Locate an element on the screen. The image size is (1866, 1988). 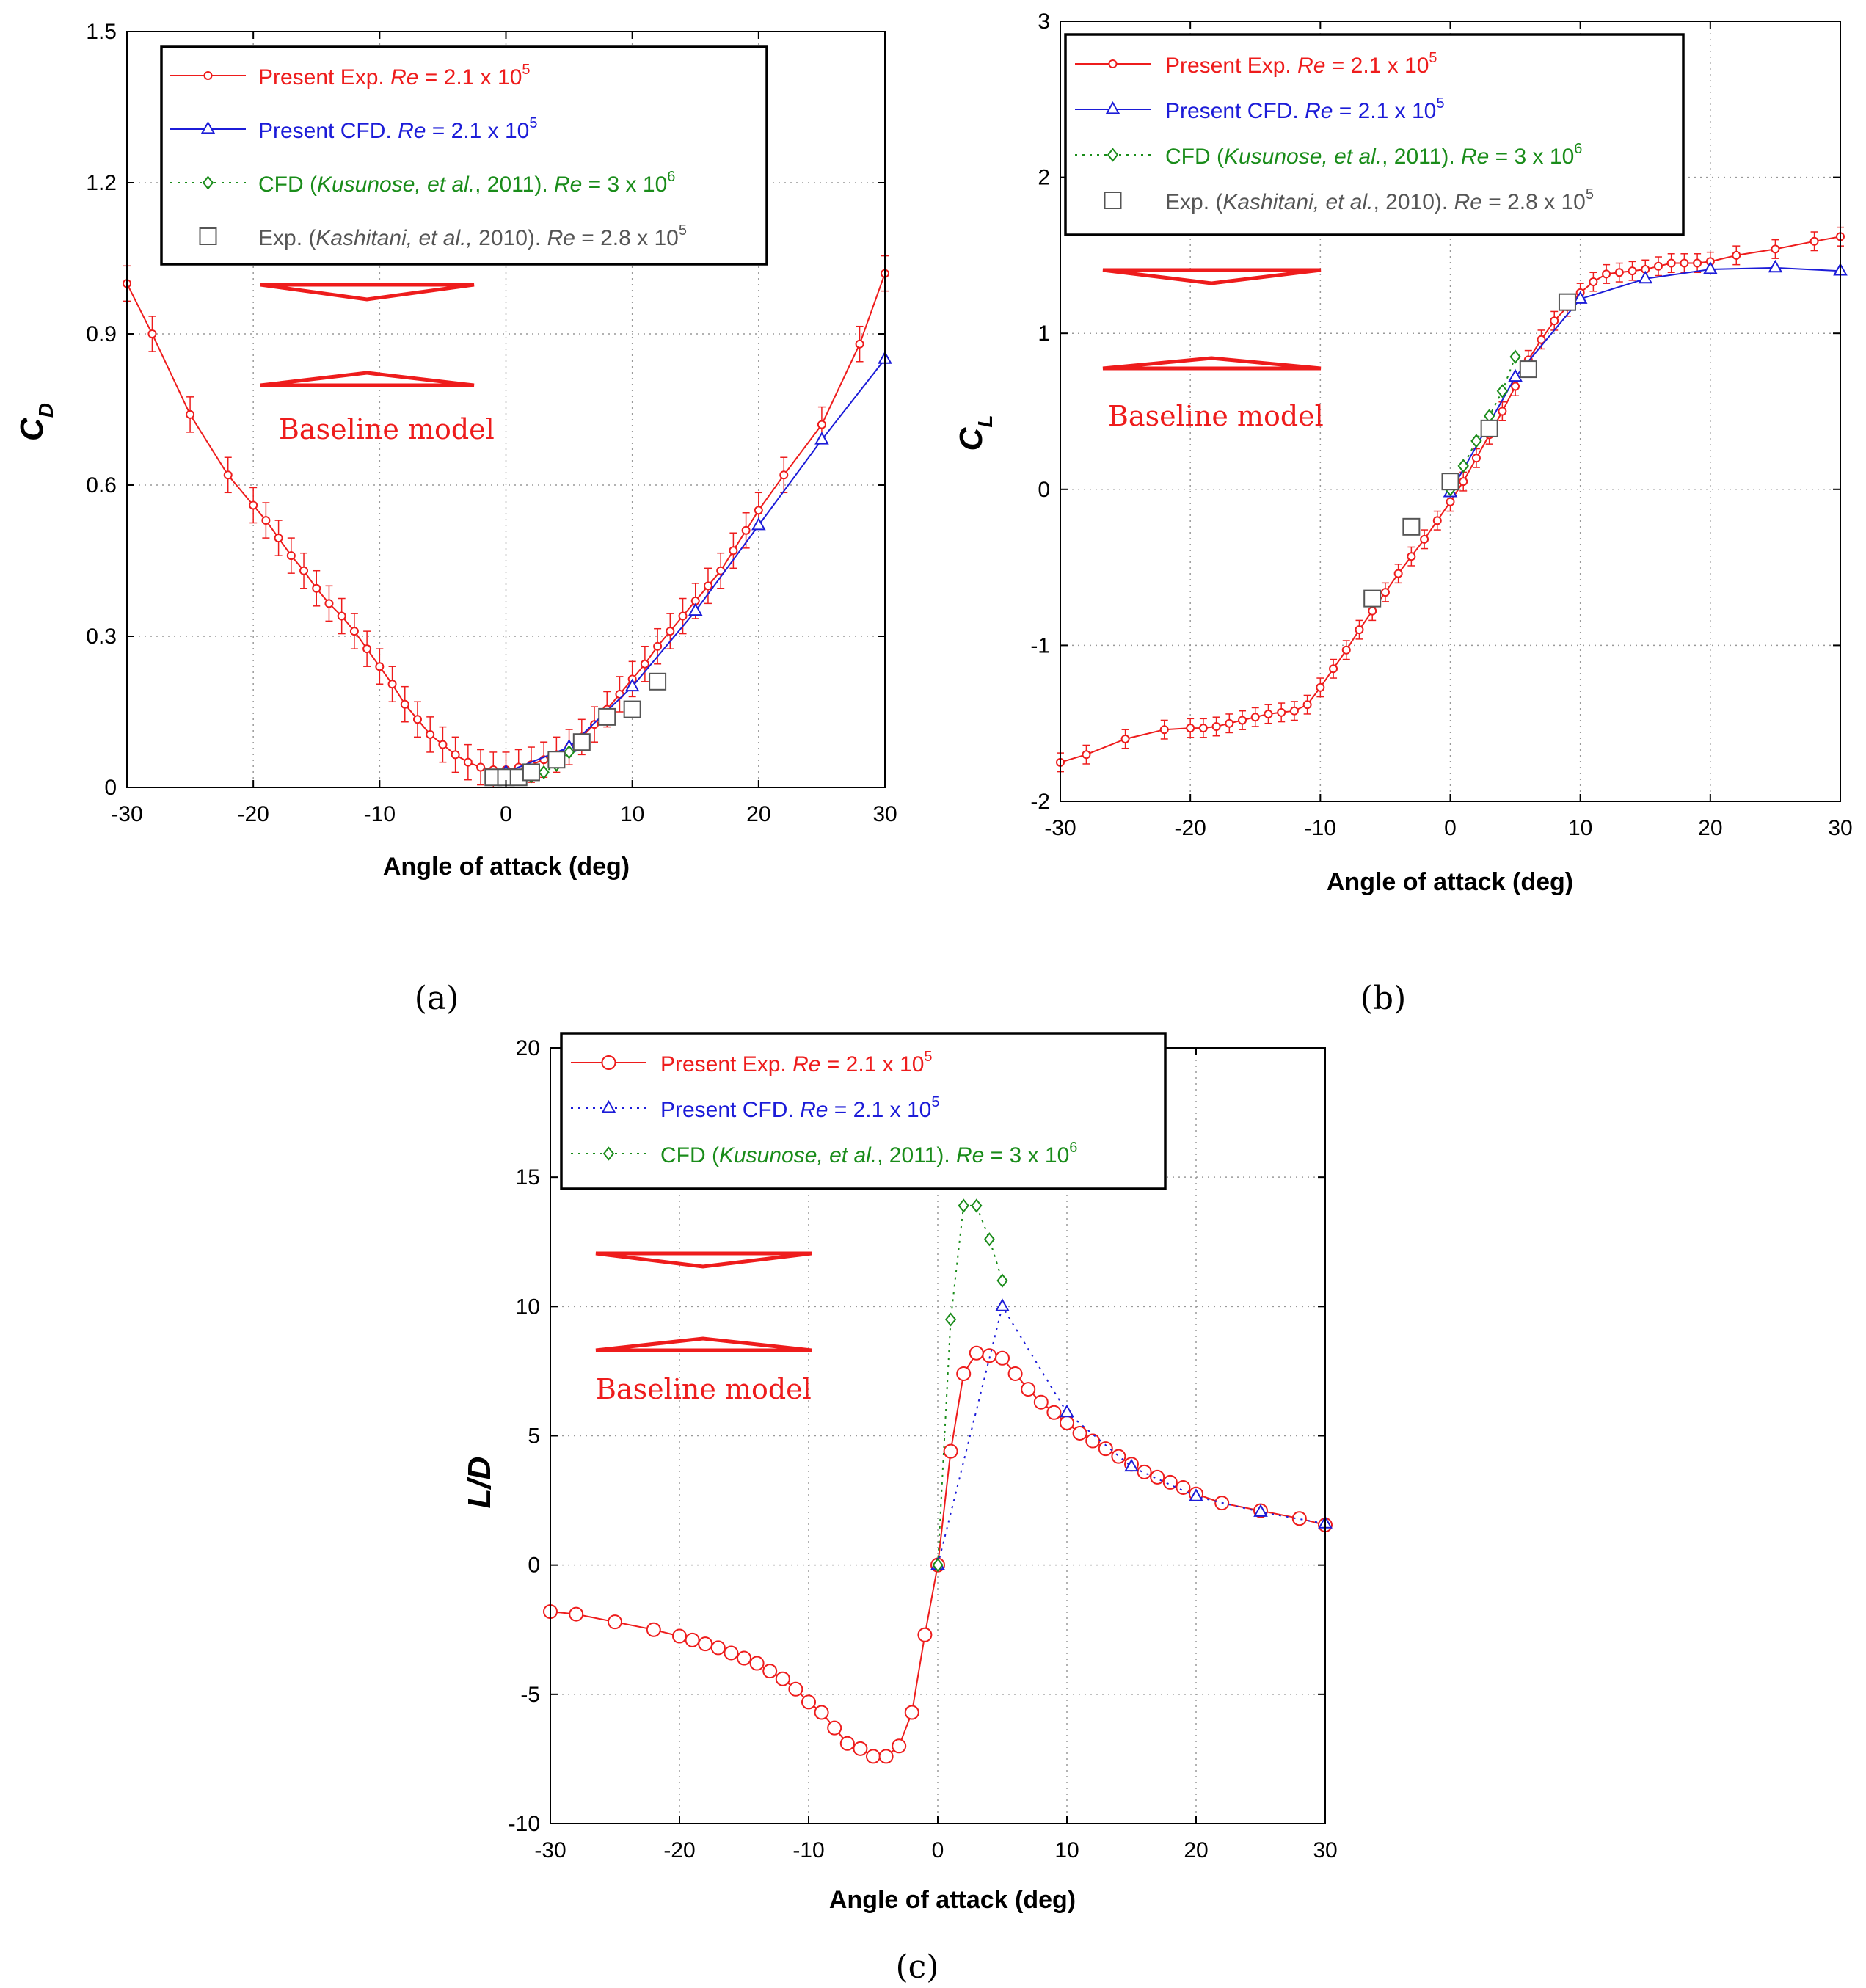
legend-label: CFD ( is located at coordinates (689, 1156).